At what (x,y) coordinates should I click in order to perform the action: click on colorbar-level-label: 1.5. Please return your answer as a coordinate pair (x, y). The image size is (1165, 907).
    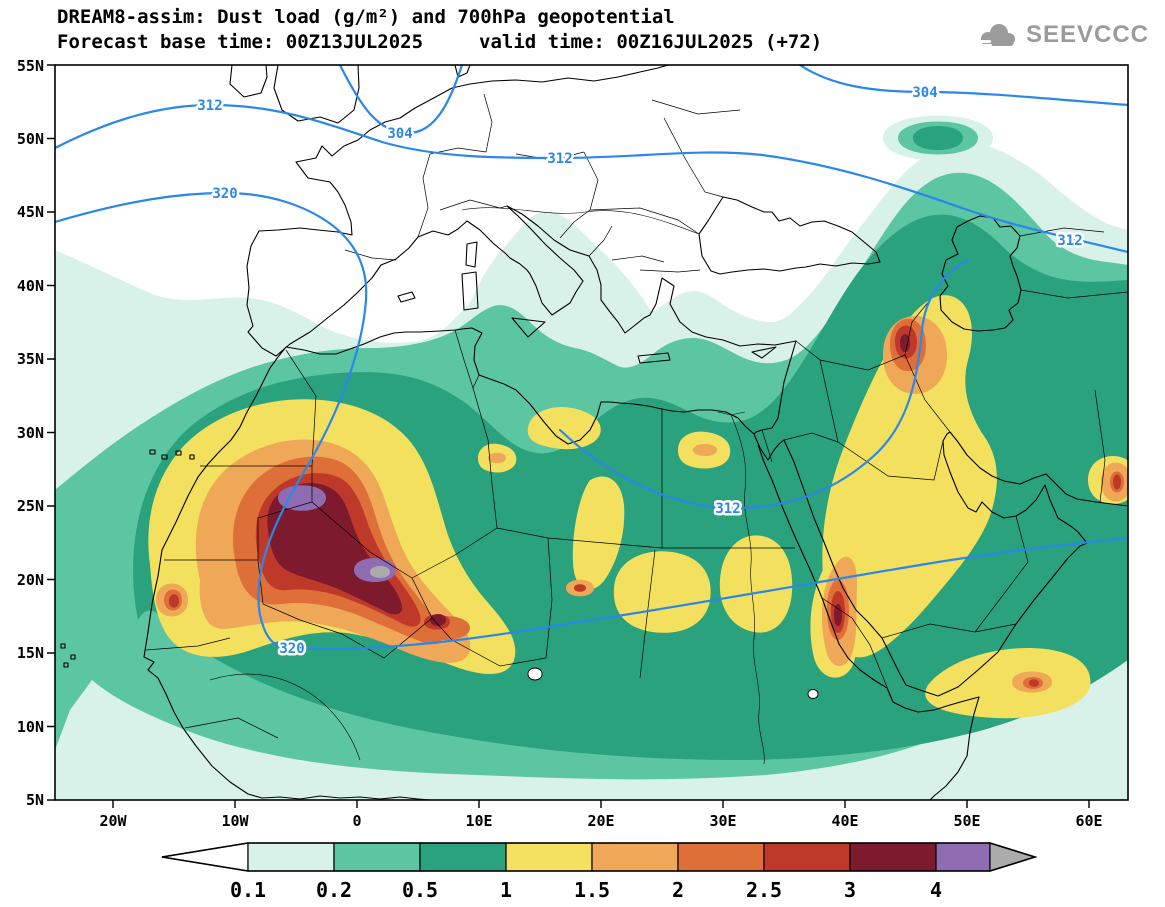
    Looking at the image, I should click on (592, 890).